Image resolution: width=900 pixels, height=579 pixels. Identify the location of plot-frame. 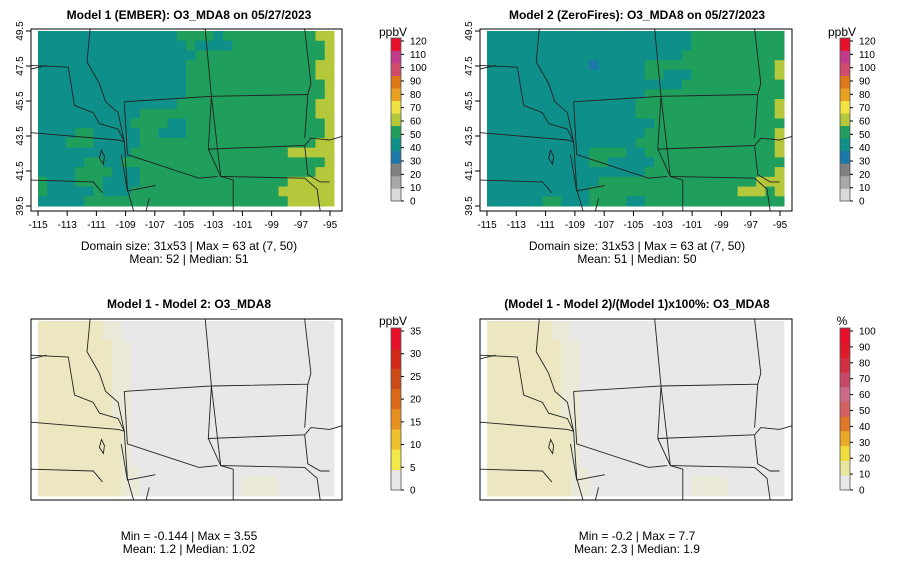
(186, 120).